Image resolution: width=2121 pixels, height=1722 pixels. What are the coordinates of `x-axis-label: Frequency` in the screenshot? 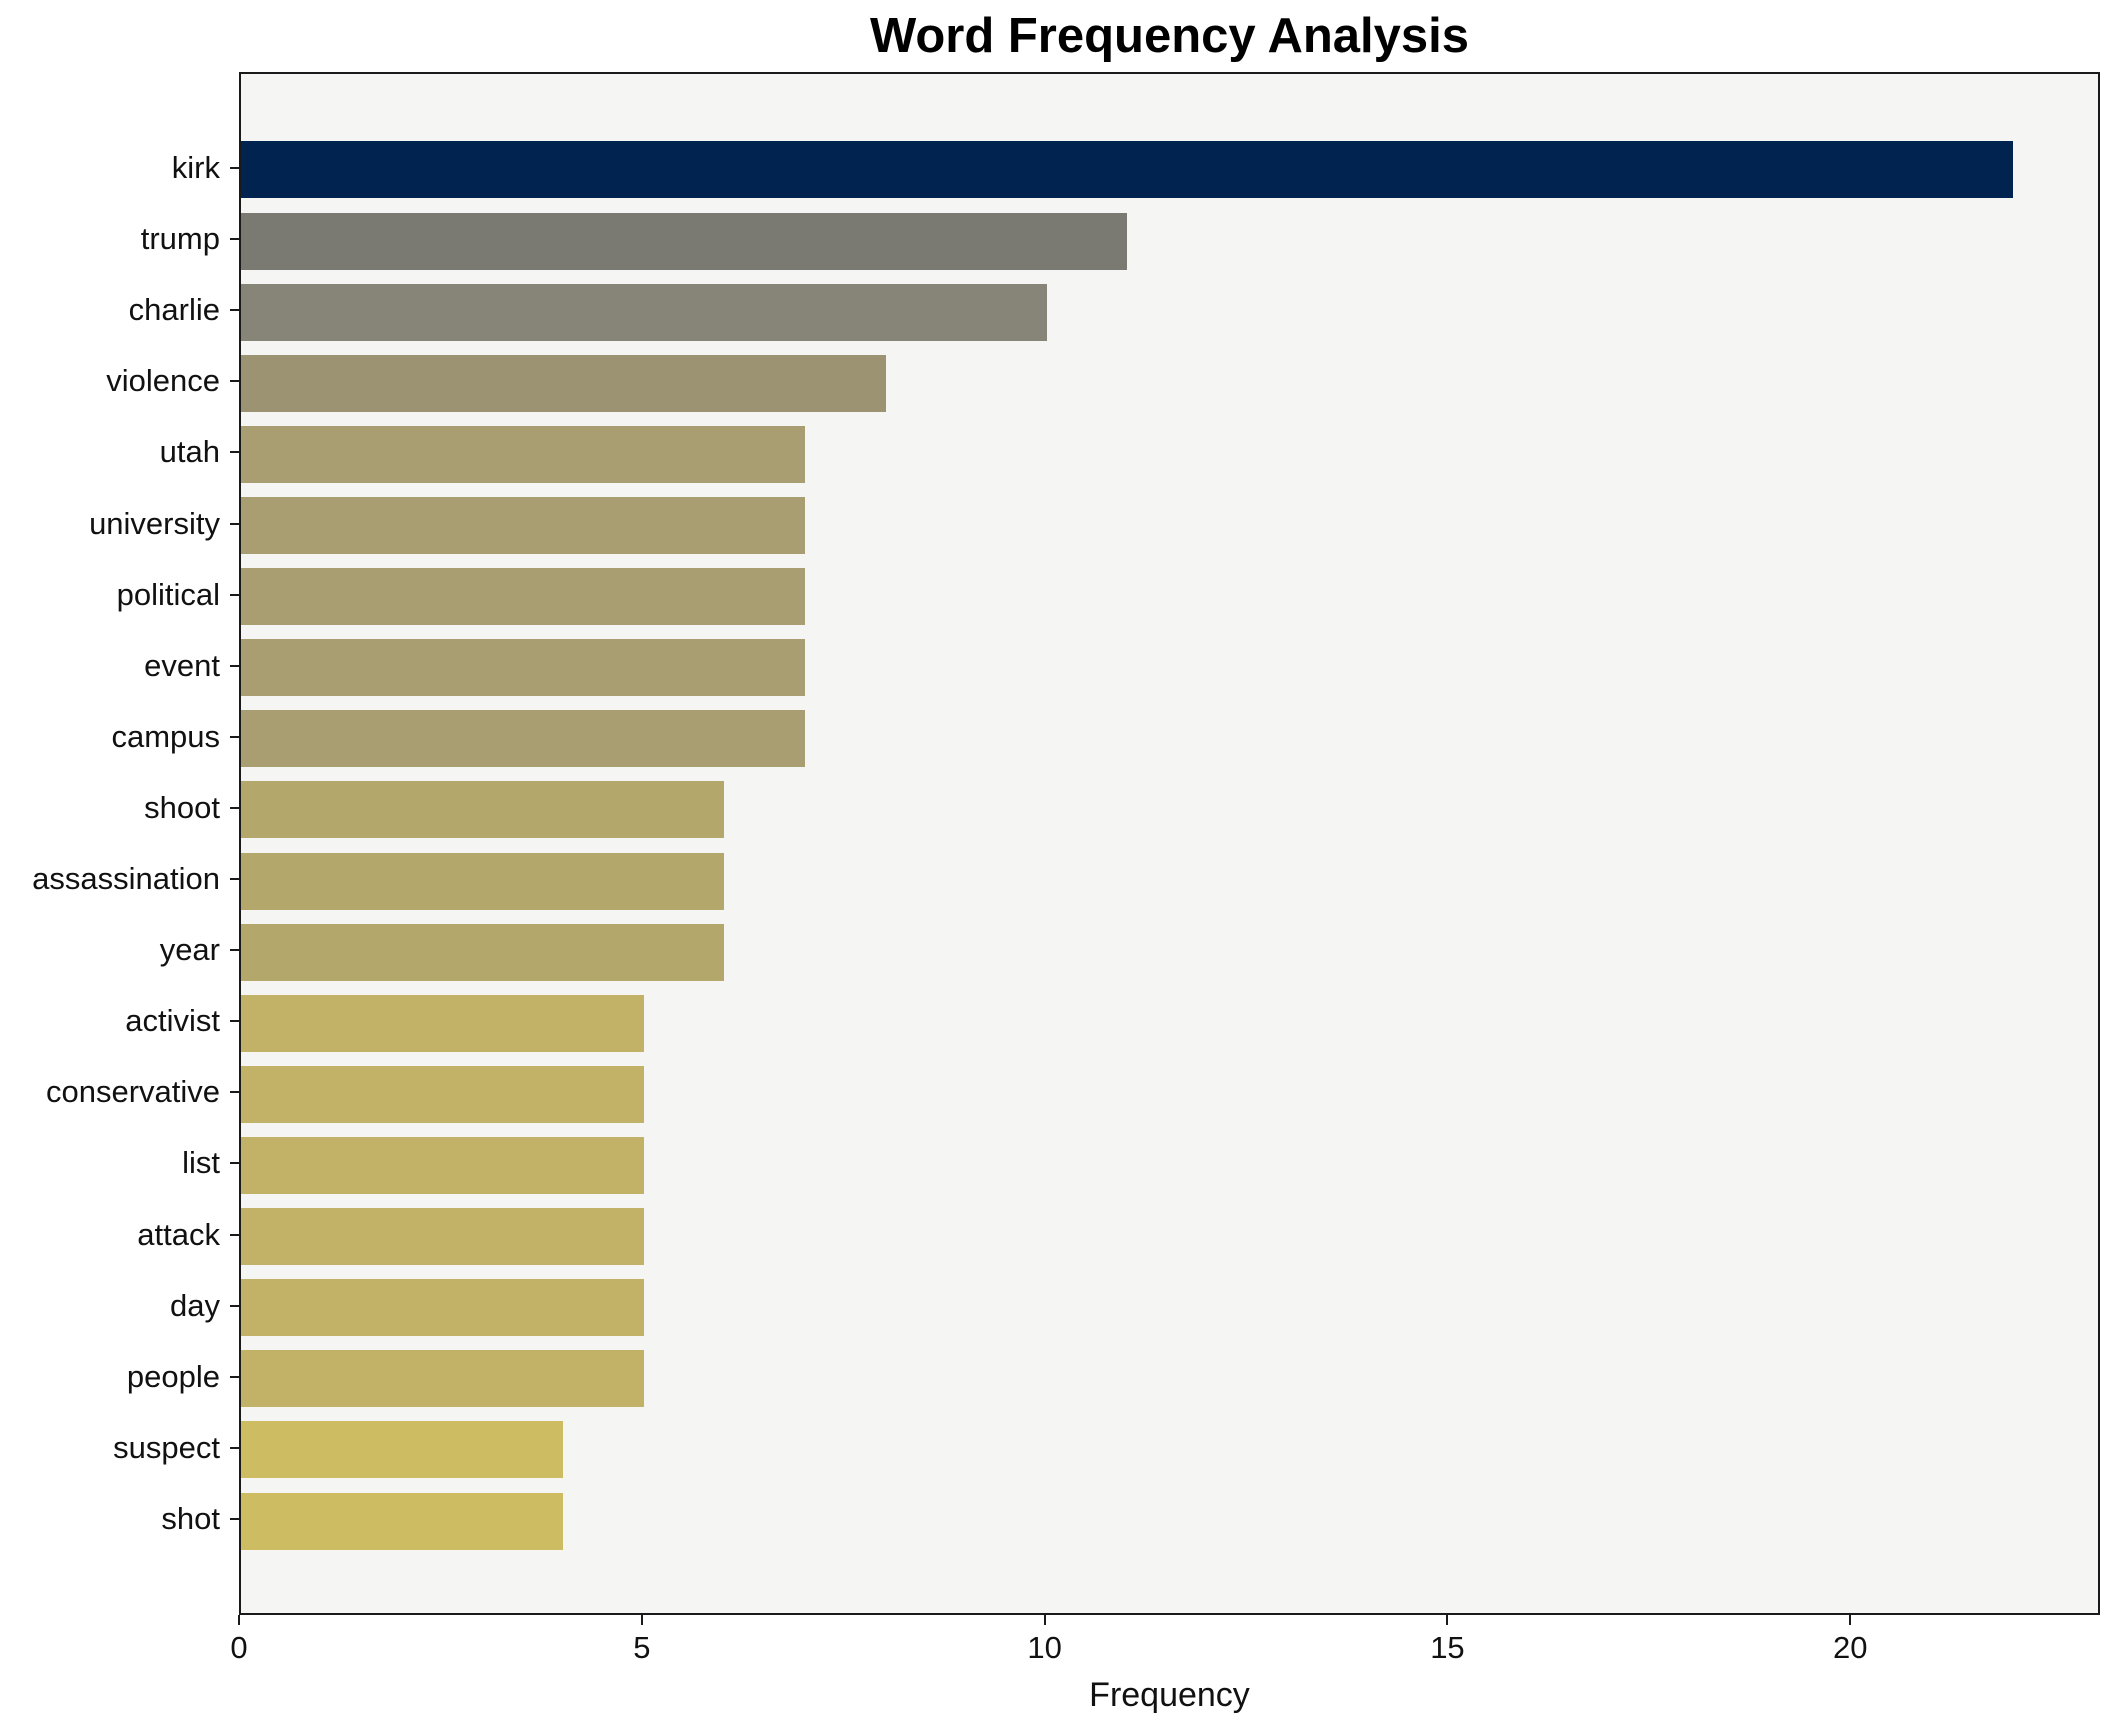 It's located at (1169, 1695).